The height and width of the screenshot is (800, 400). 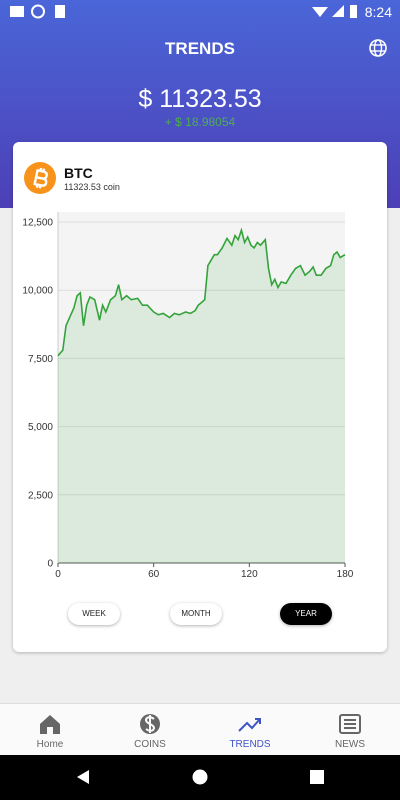 What do you see at coordinates (50, 564) in the screenshot?
I see `y-tick-label: 0` at bounding box center [50, 564].